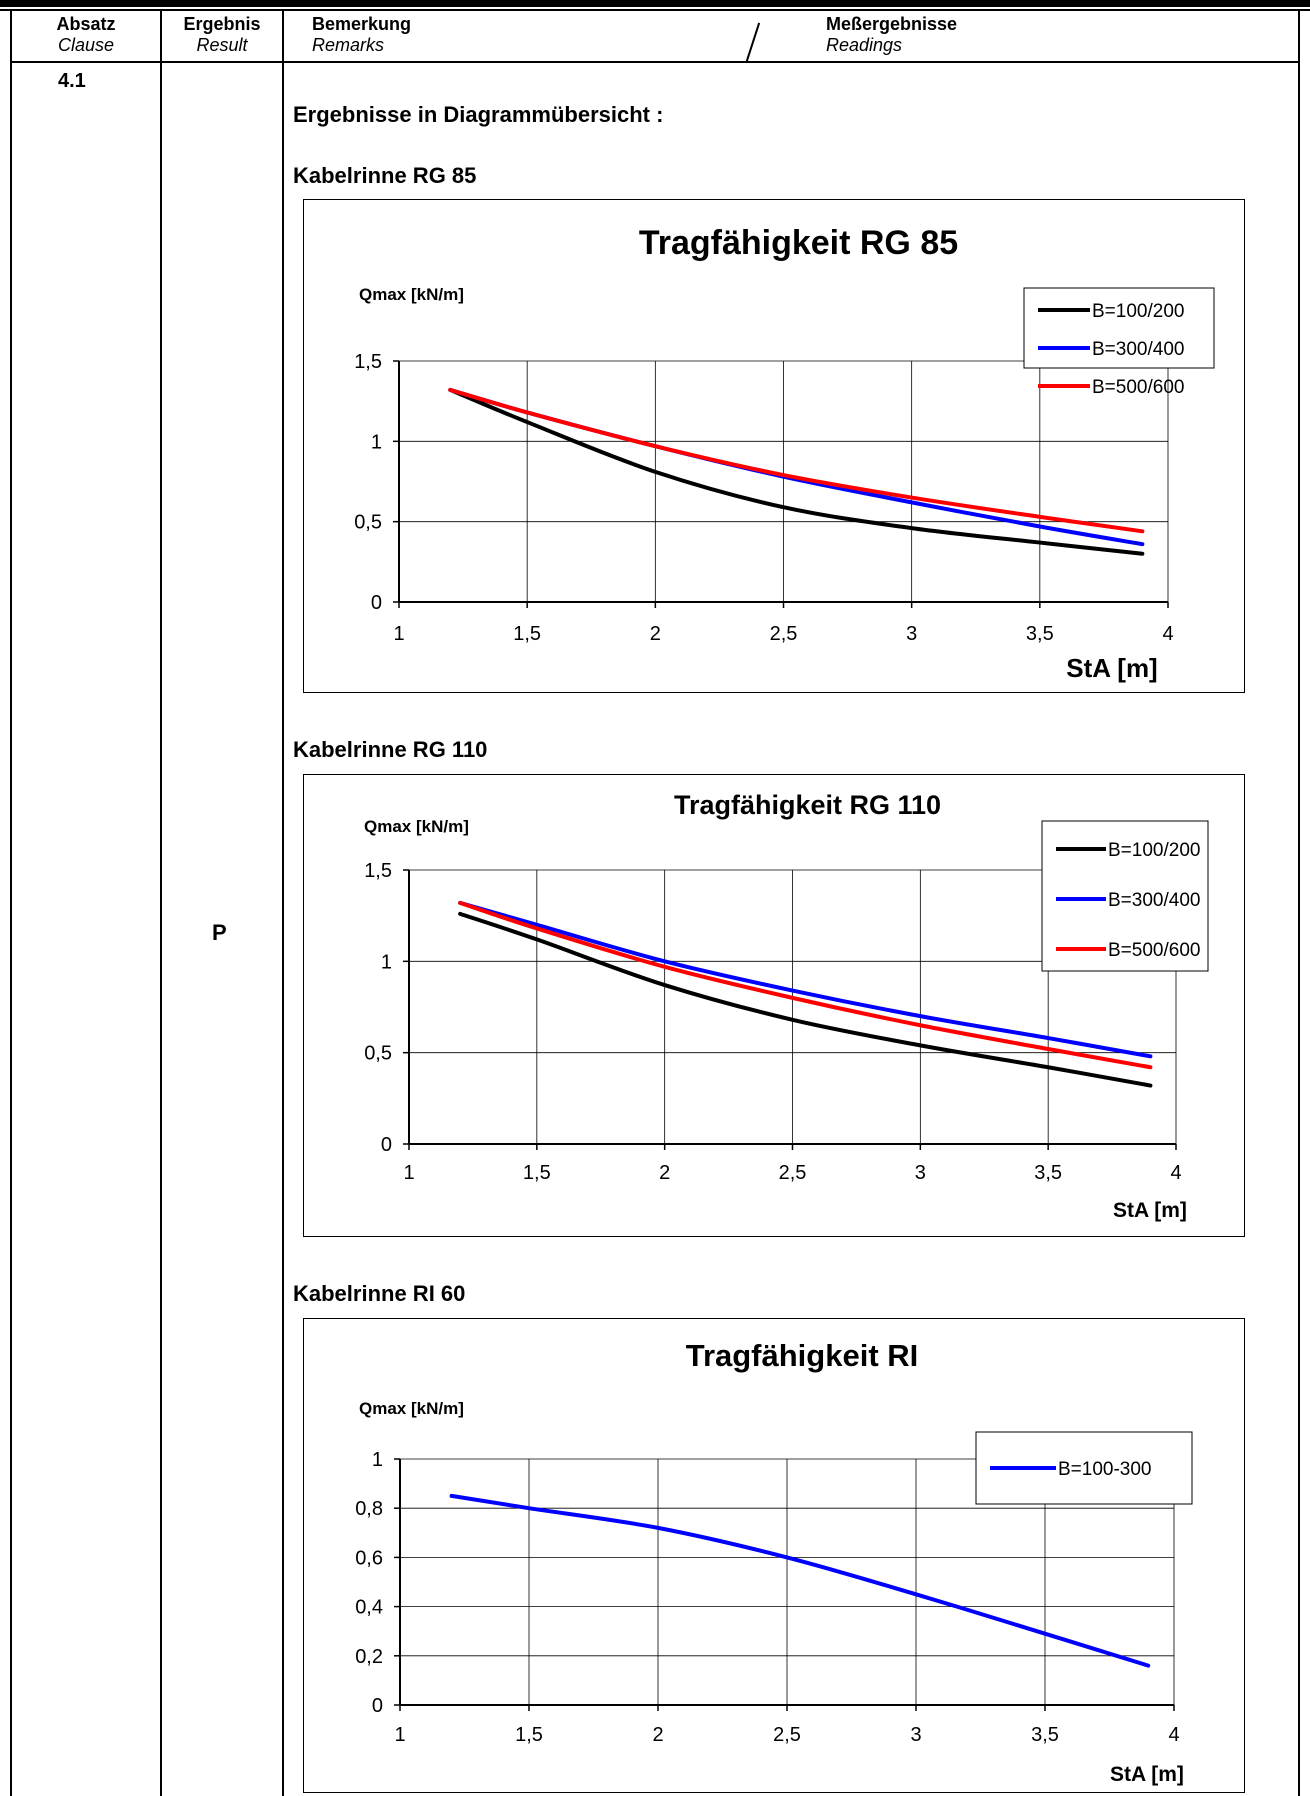 This screenshot has height=1796, width=1310. What do you see at coordinates (807, 805) in the screenshot?
I see `chart1-title: Tragfähigkeit RG 110` at bounding box center [807, 805].